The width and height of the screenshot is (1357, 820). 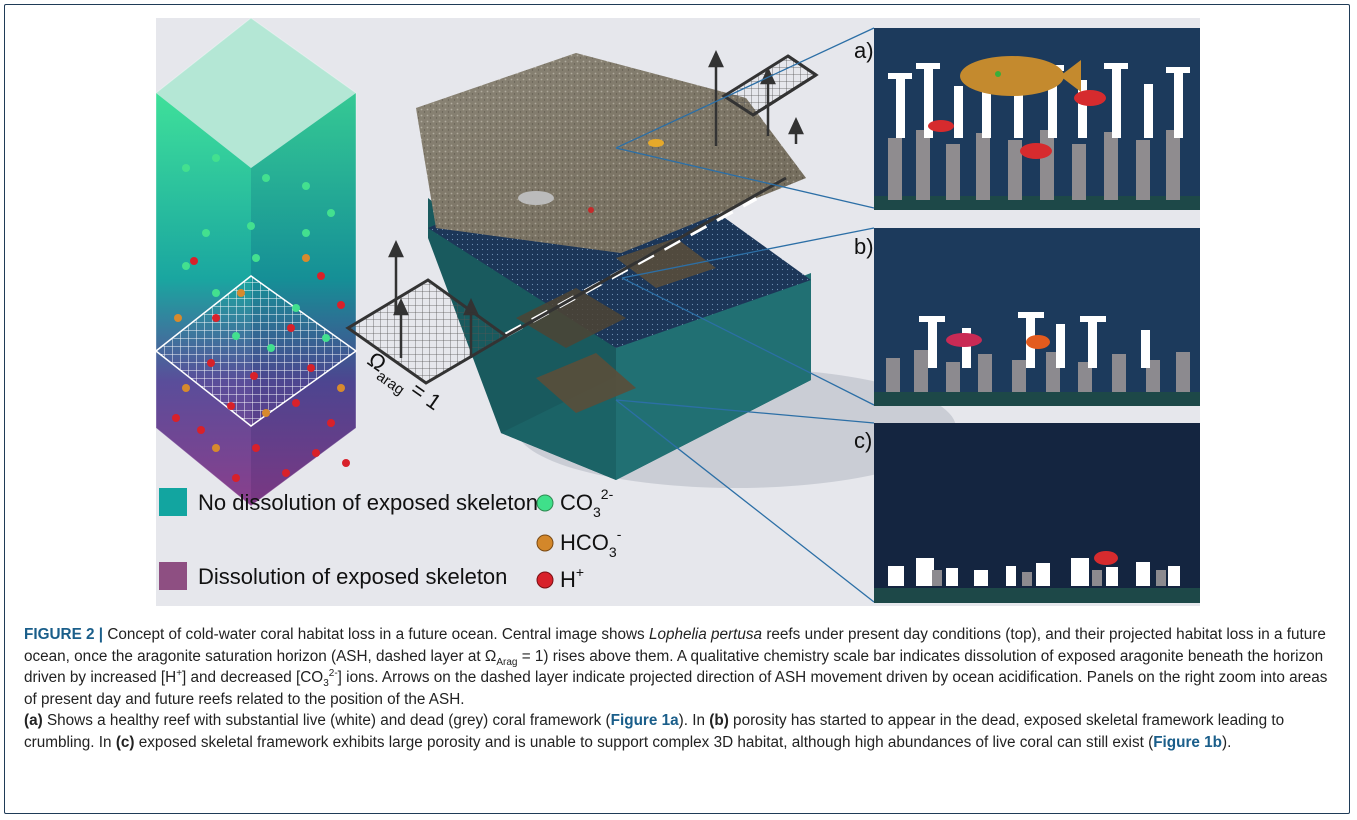 I want to click on legend-hco3: HCO3-, so click(x=591, y=543).